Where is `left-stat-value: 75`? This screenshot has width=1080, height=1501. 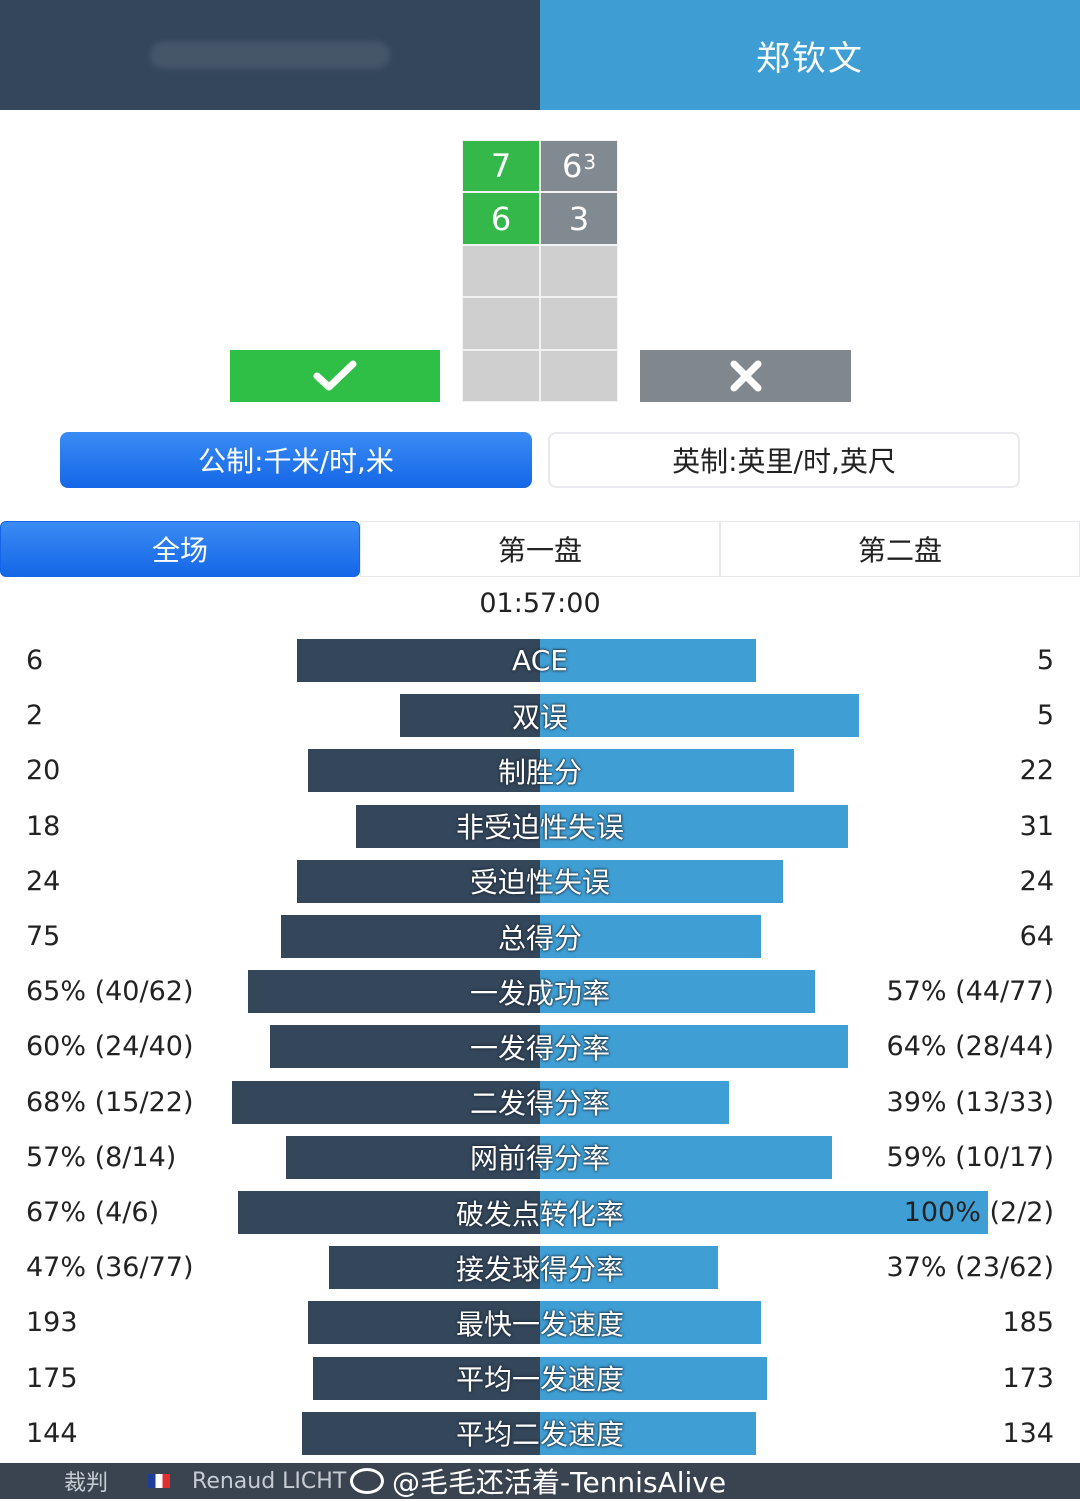
left-stat-value: 75 is located at coordinates (43, 936).